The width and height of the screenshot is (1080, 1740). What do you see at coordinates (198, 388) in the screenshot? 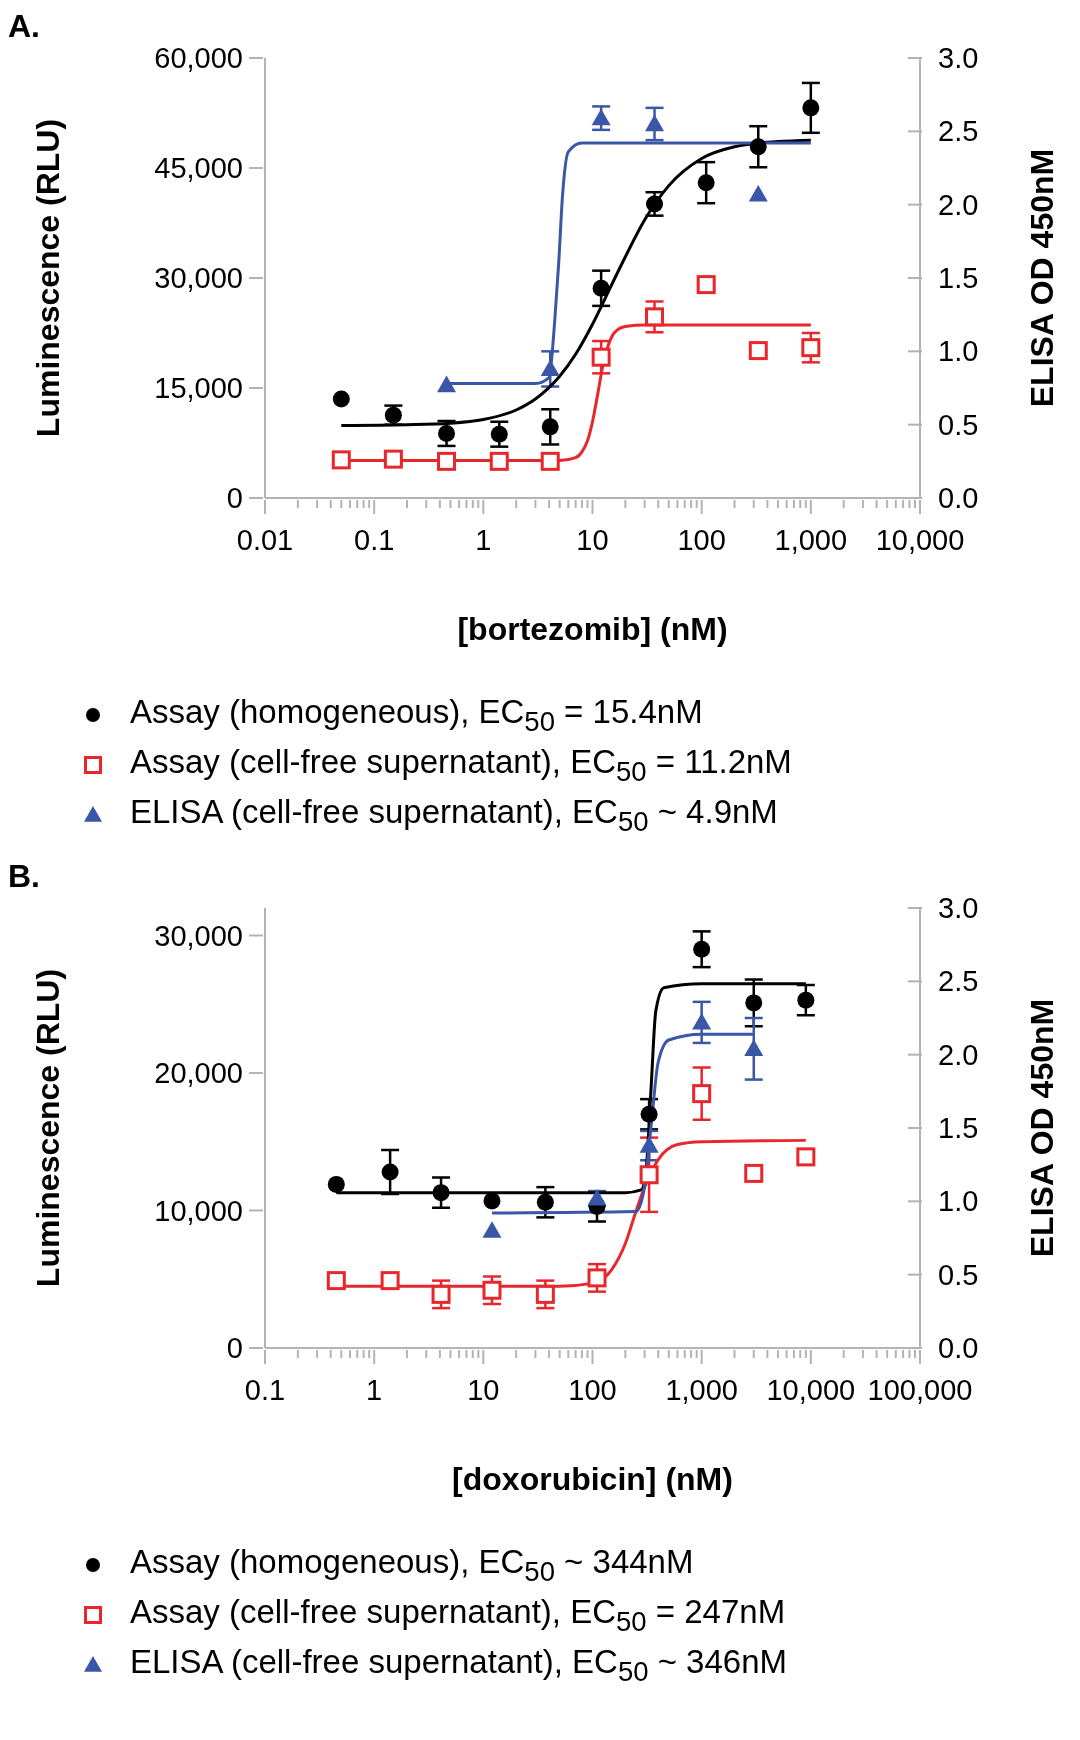
I see `y-tick-label: 15,000` at bounding box center [198, 388].